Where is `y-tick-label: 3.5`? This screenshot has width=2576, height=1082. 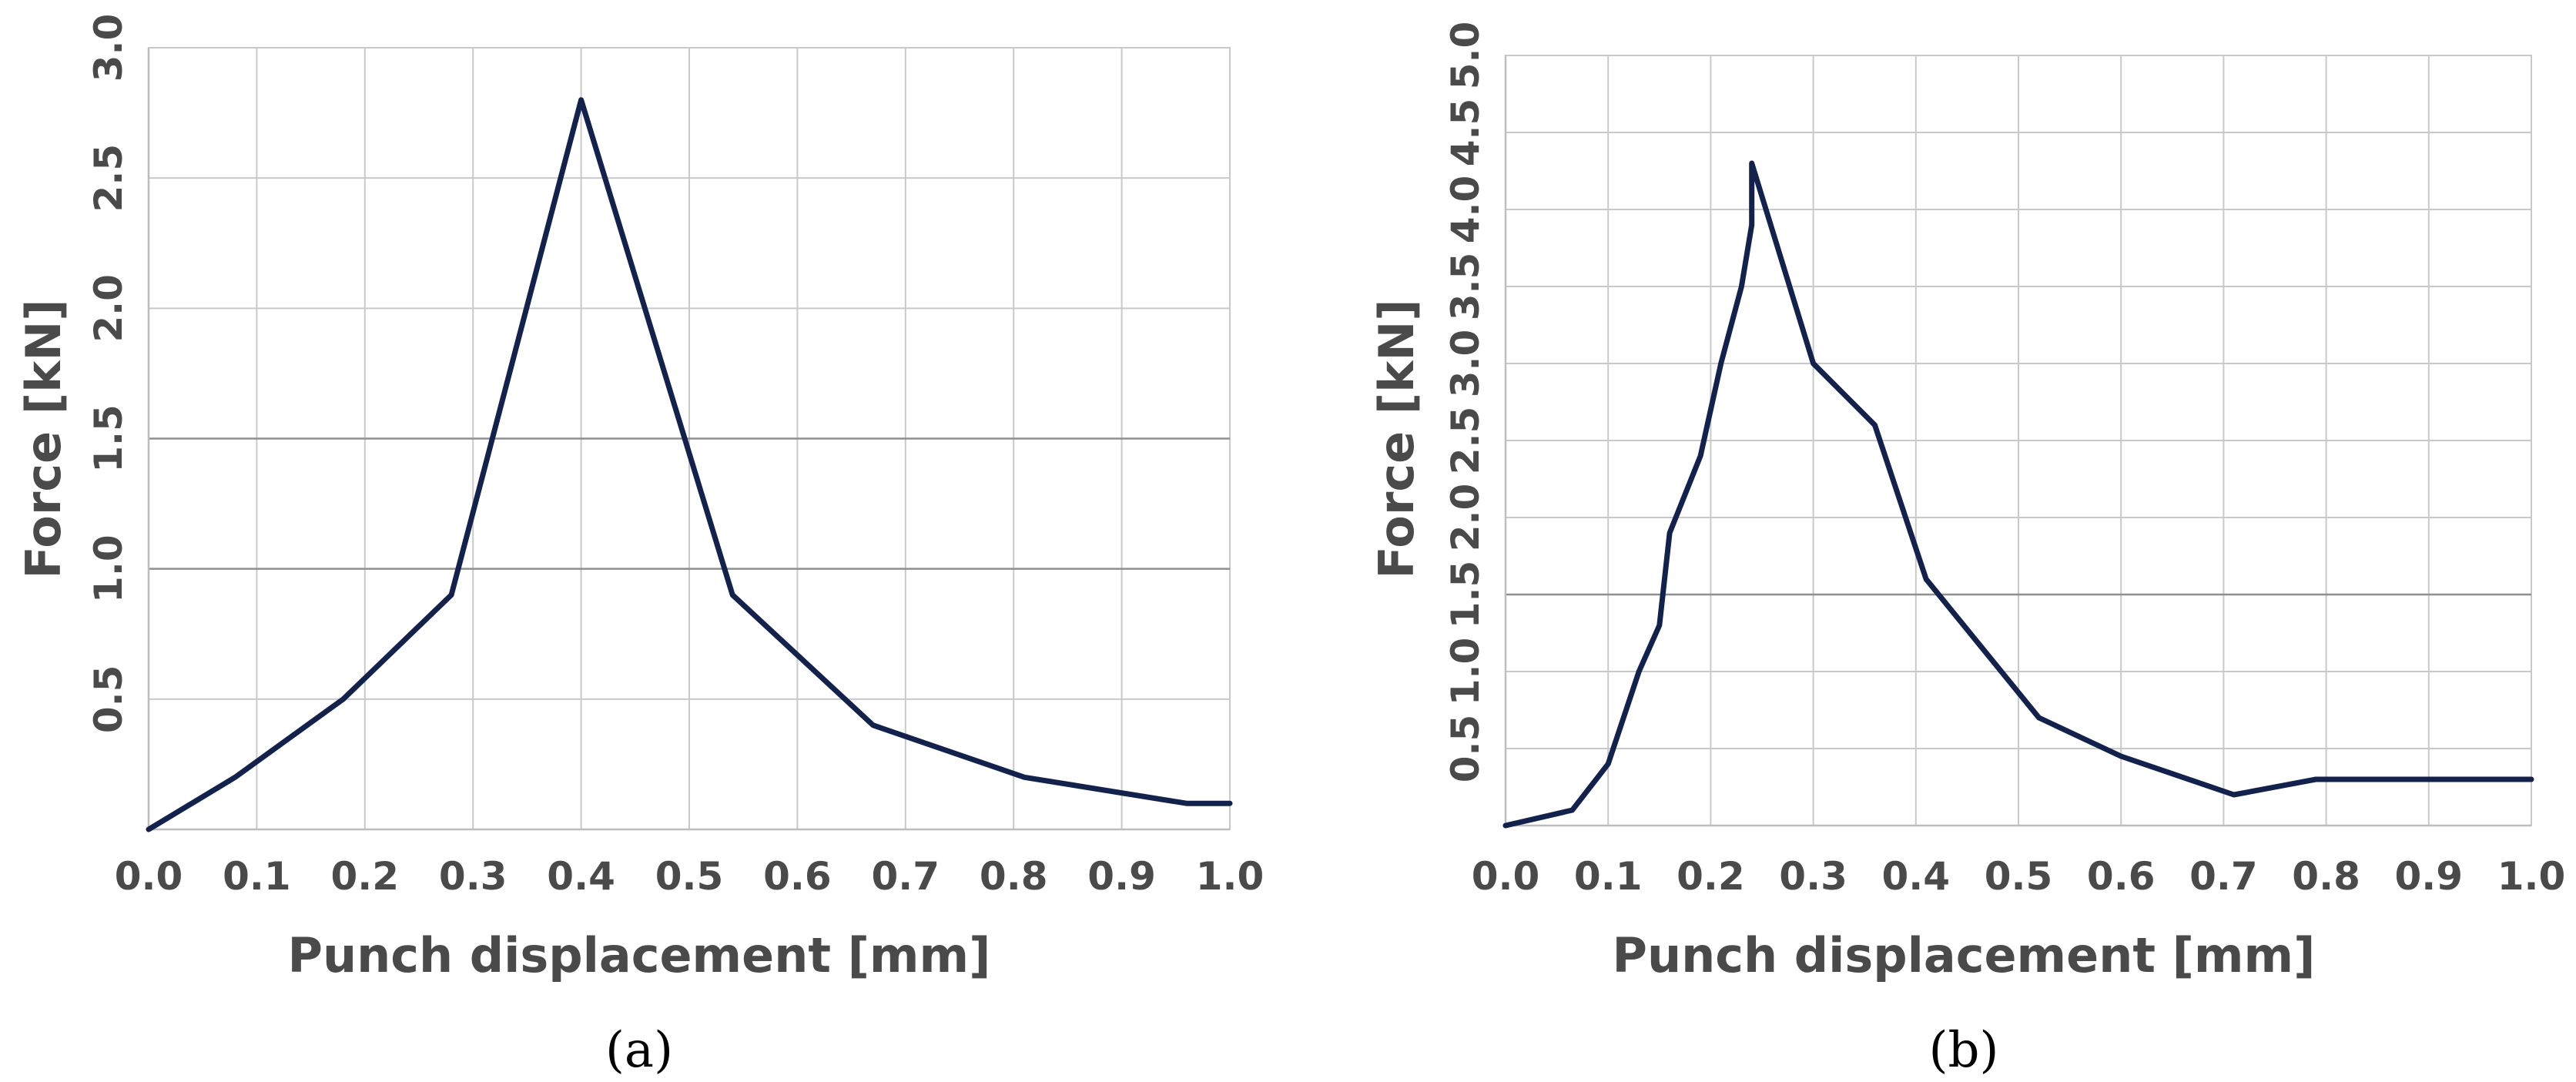
y-tick-label: 3.5 is located at coordinates (1465, 287).